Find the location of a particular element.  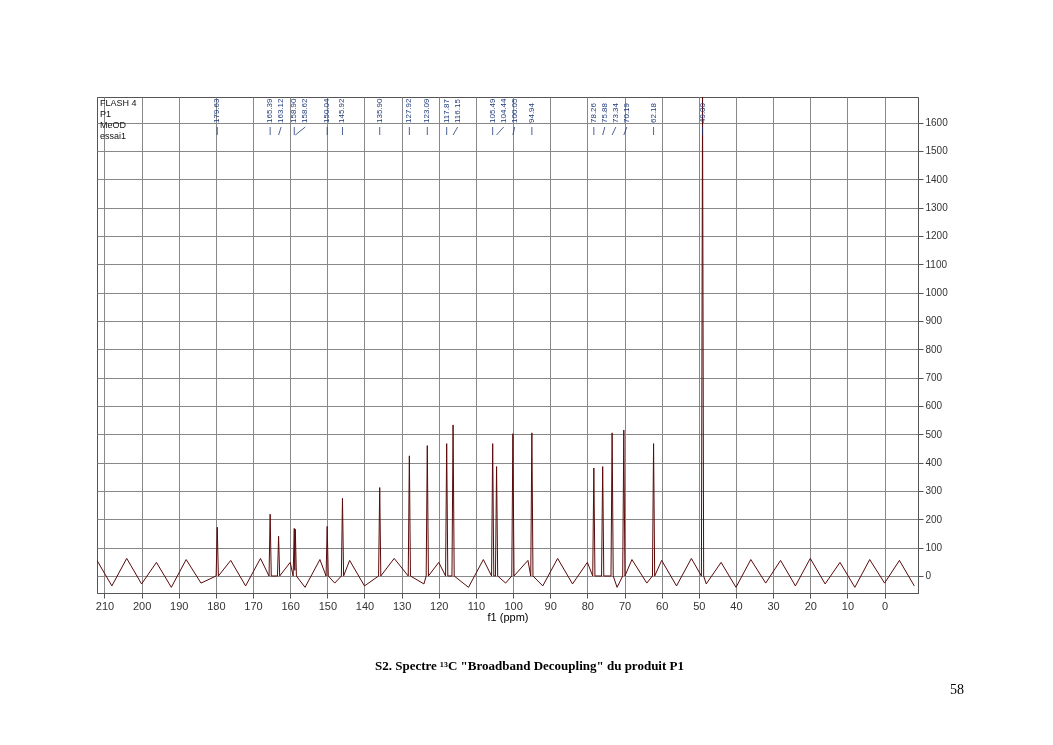

x-tick-label: 110 is located at coordinates (476, 605).